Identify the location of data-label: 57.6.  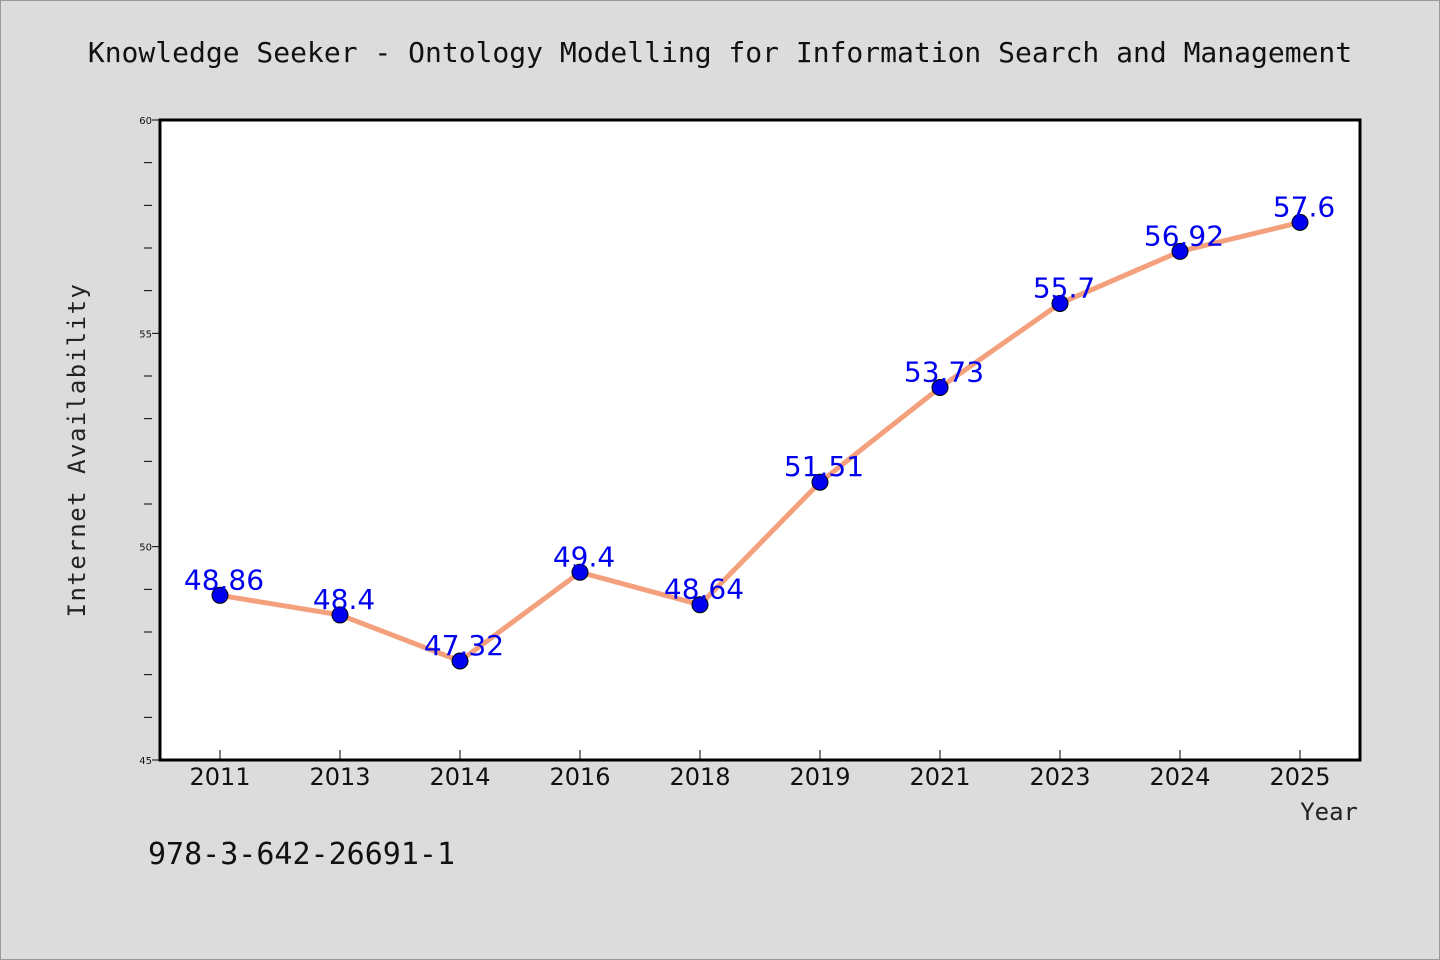
(1304, 206).